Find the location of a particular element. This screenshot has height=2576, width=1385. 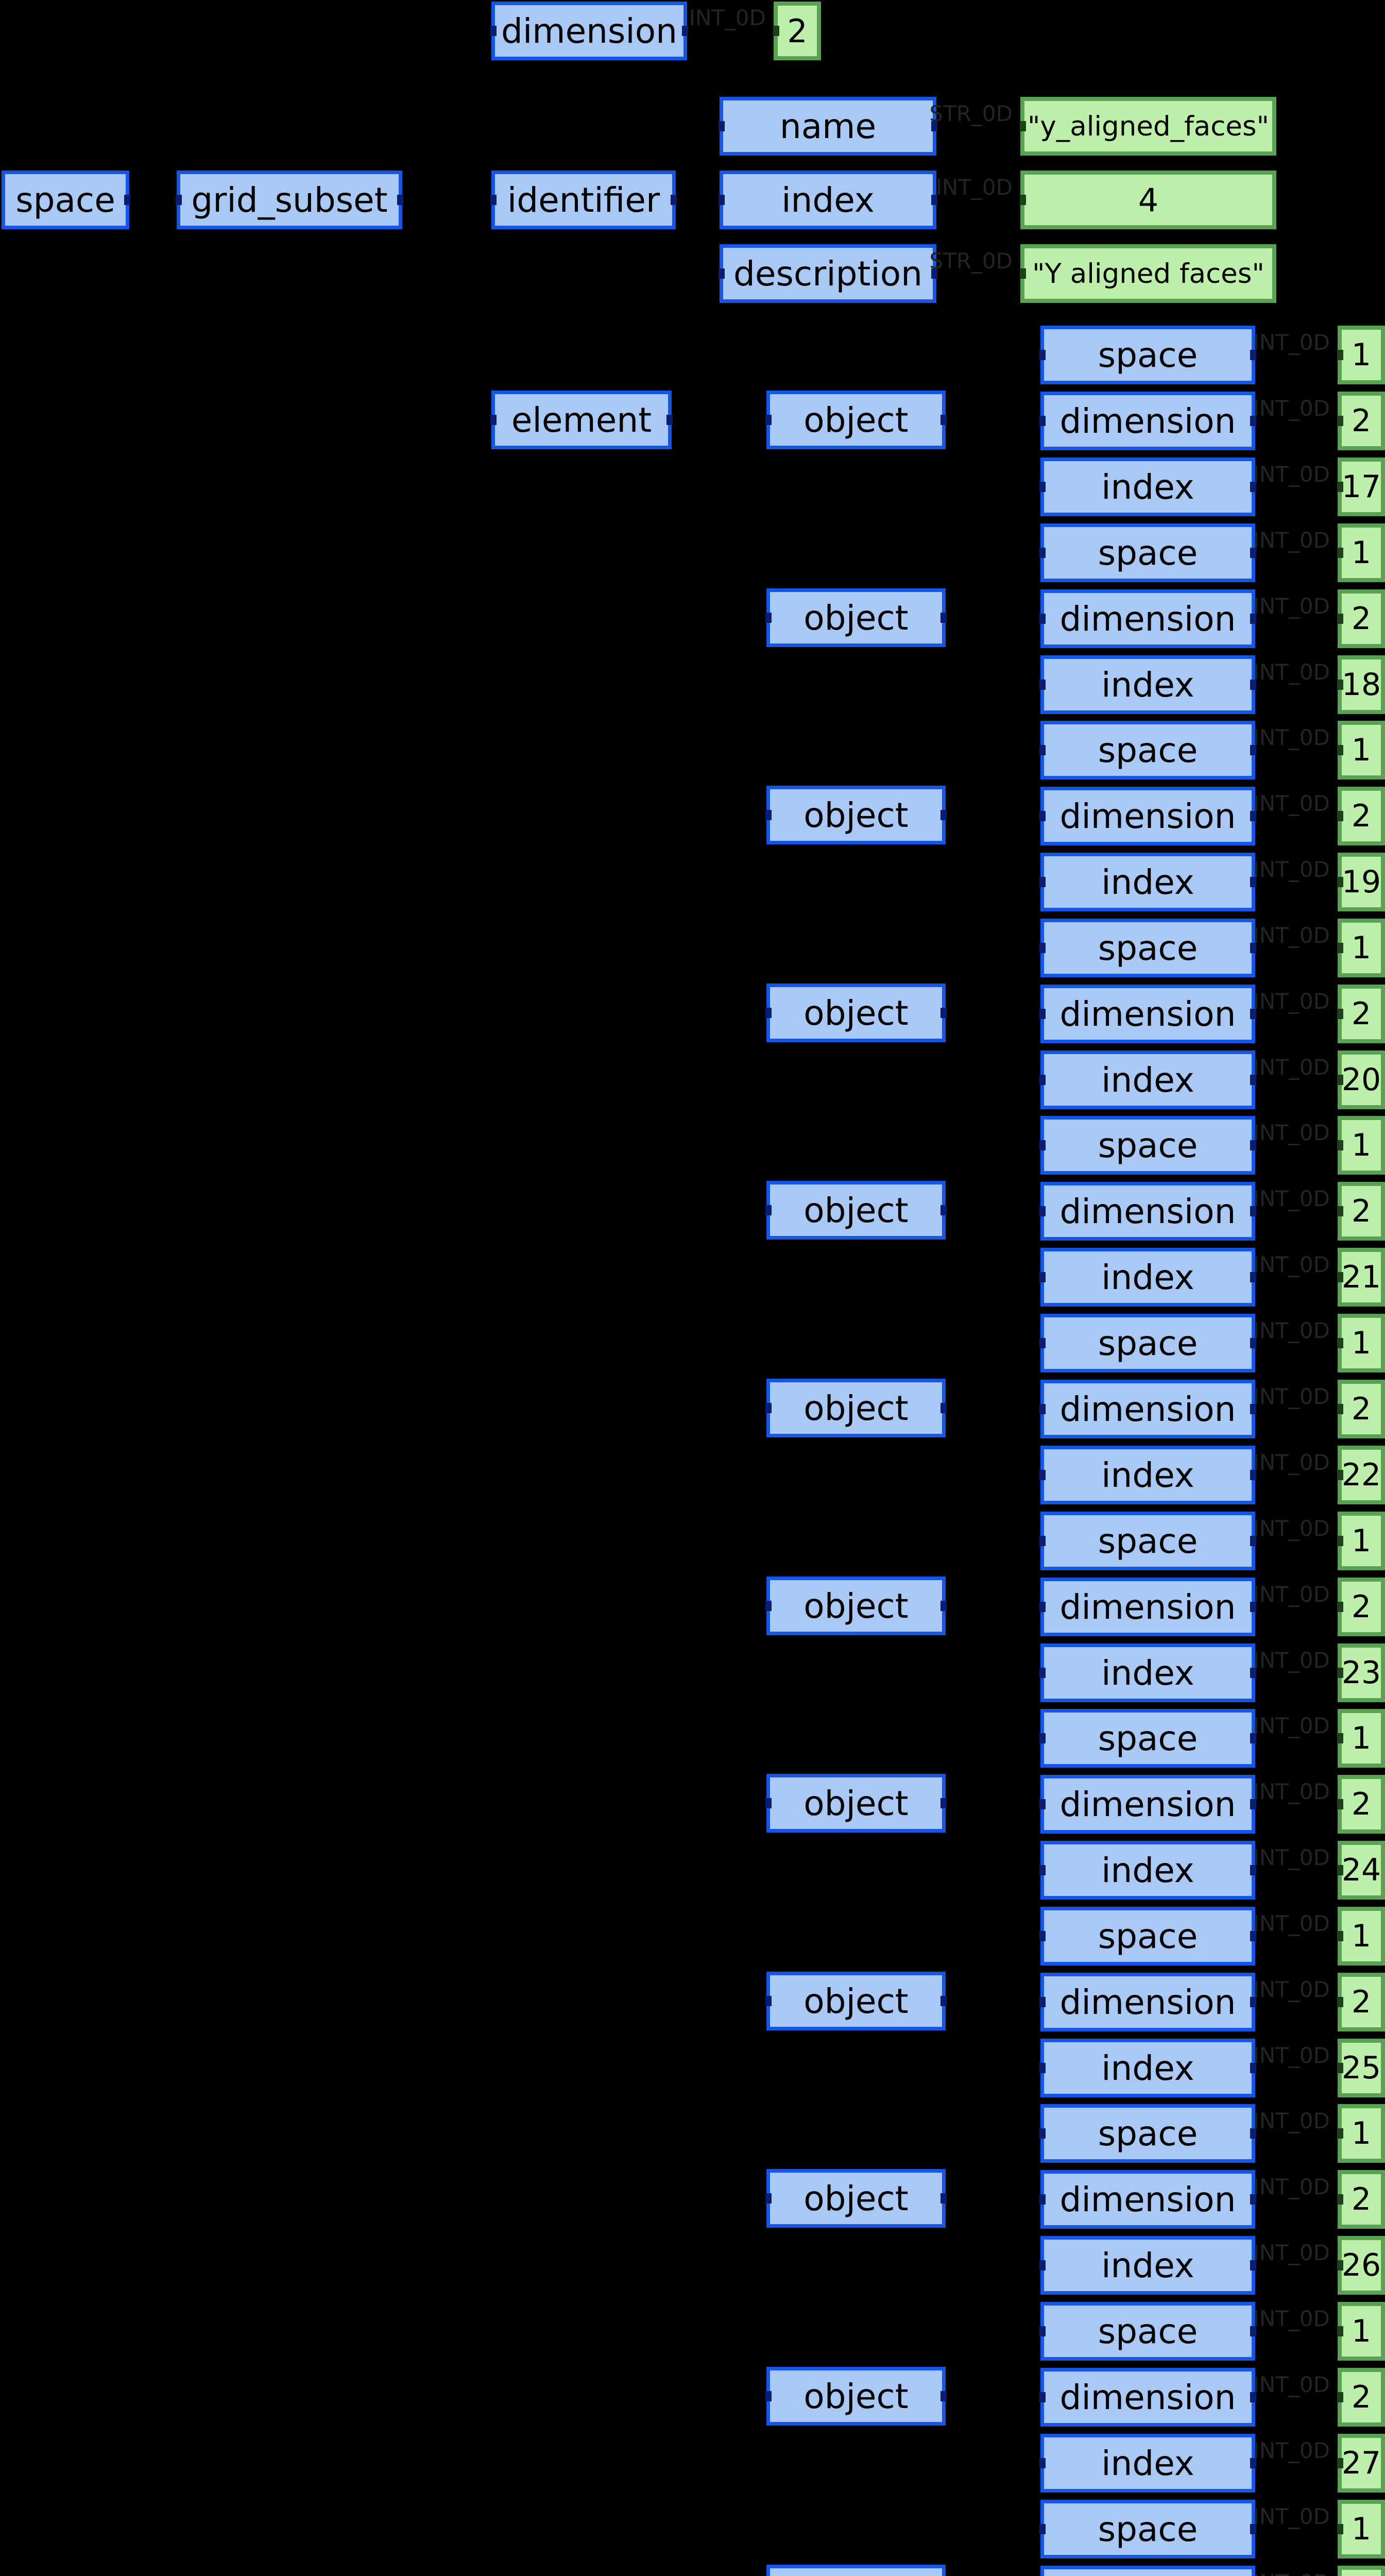

node-object-1: object is located at coordinates (856, 617).